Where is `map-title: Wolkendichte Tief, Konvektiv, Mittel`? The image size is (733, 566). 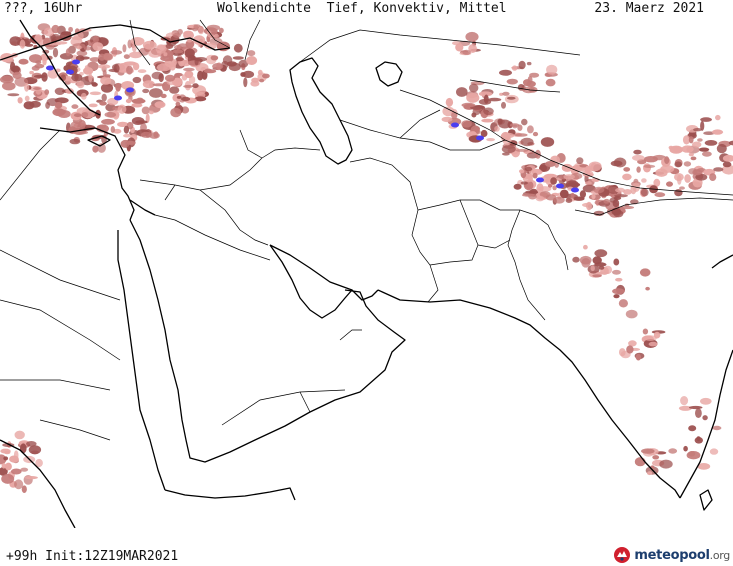 map-title: Wolkendichte Tief, Konvektiv, Mittel is located at coordinates (362, 8).